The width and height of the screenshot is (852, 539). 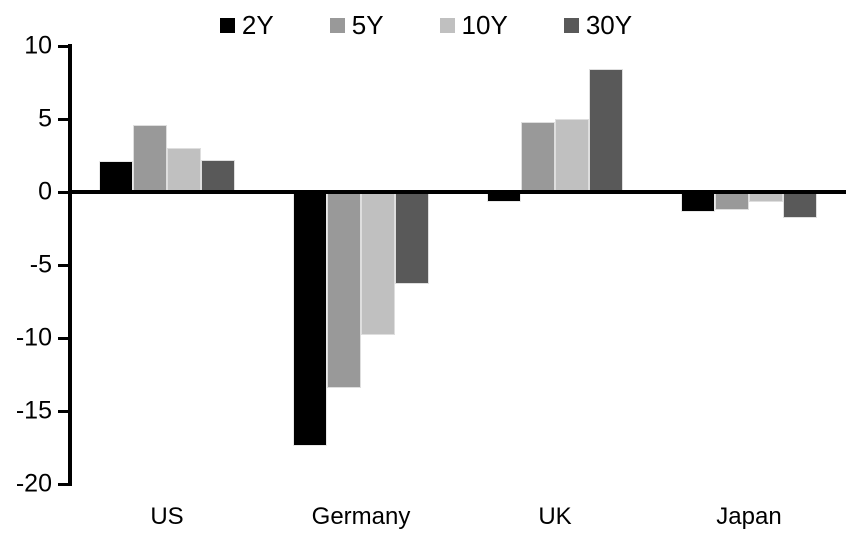 I want to click on y-tick-label: 5, so click(x=45, y=118).